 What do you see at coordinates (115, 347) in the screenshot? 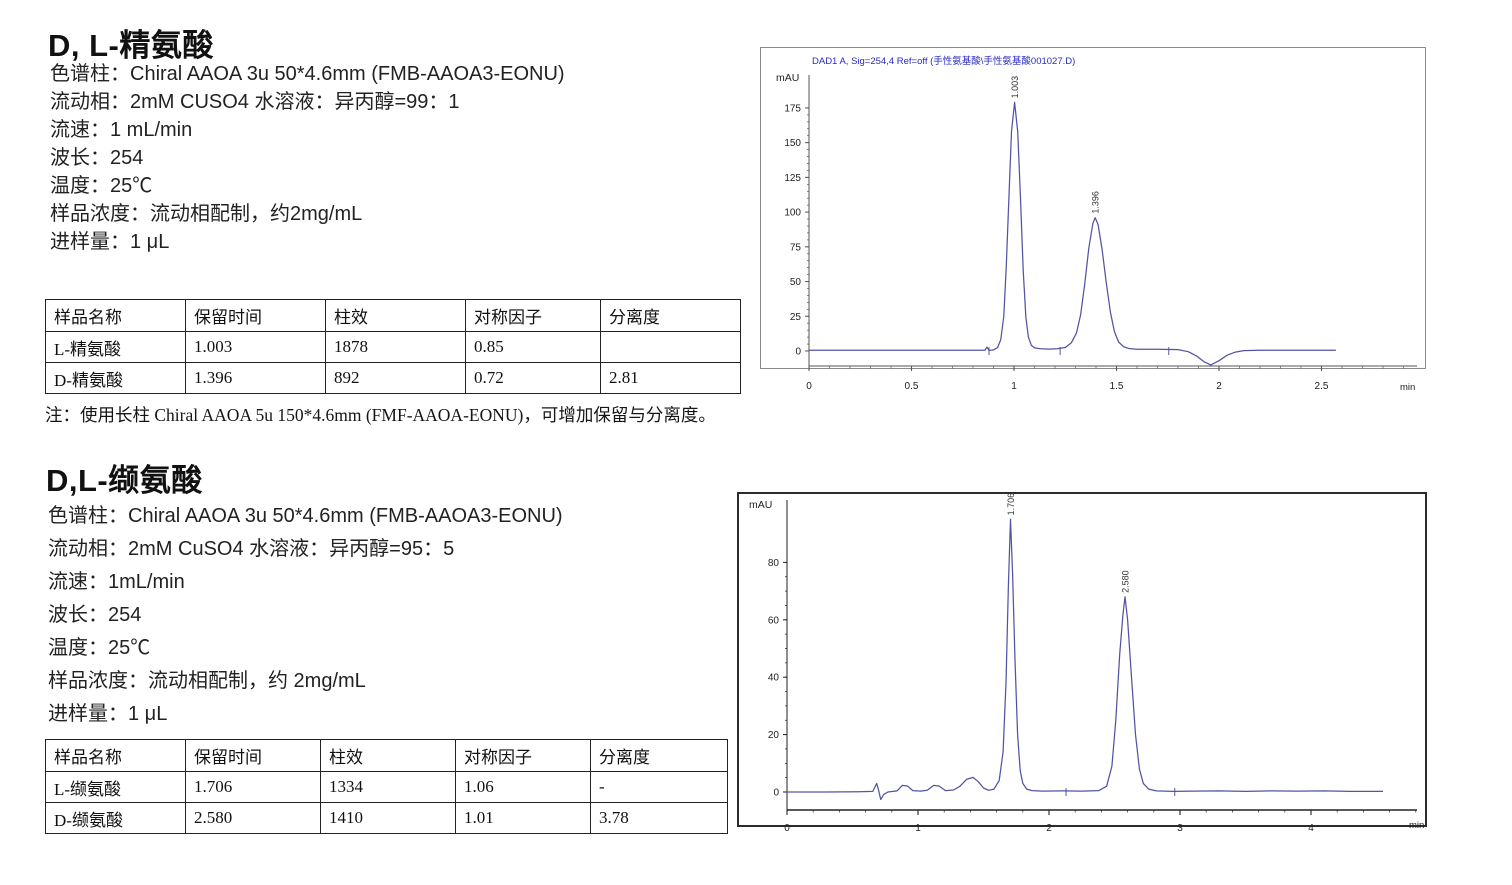
I see `cell-sample-name: L-精氨酸` at bounding box center [115, 347].